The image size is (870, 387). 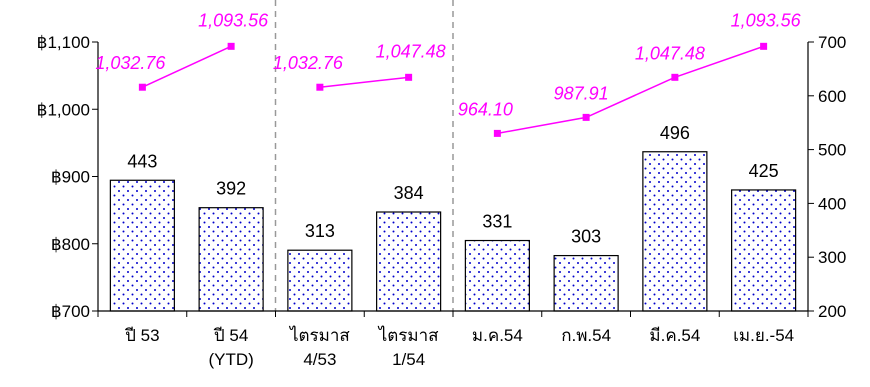 What do you see at coordinates (231, 189) in the screenshot?
I see `bar-value-label: 392` at bounding box center [231, 189].